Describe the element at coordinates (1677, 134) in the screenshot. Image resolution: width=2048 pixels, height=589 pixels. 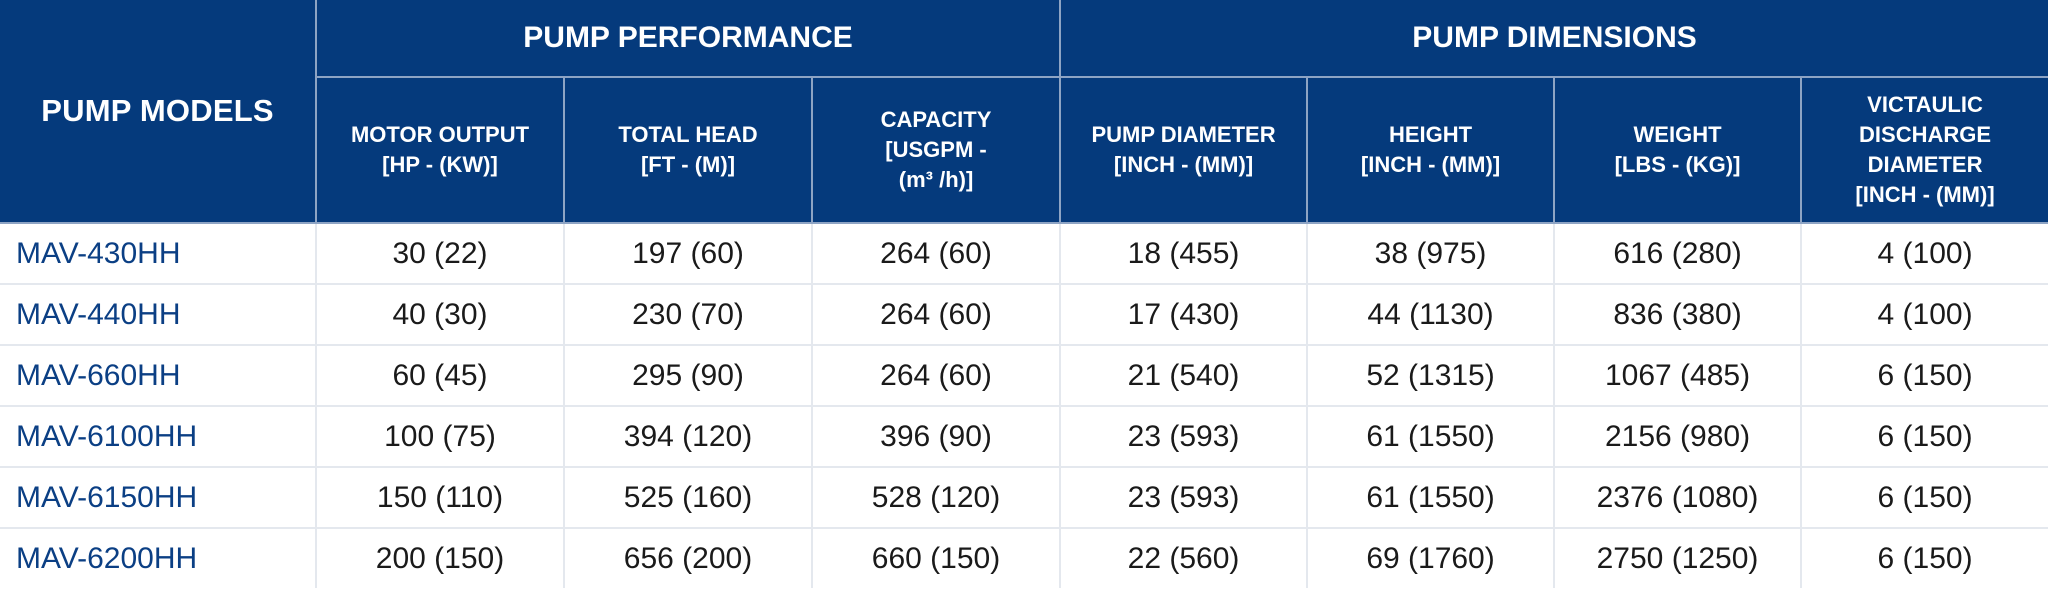
I see `header-line: WEIGHT` at that location.